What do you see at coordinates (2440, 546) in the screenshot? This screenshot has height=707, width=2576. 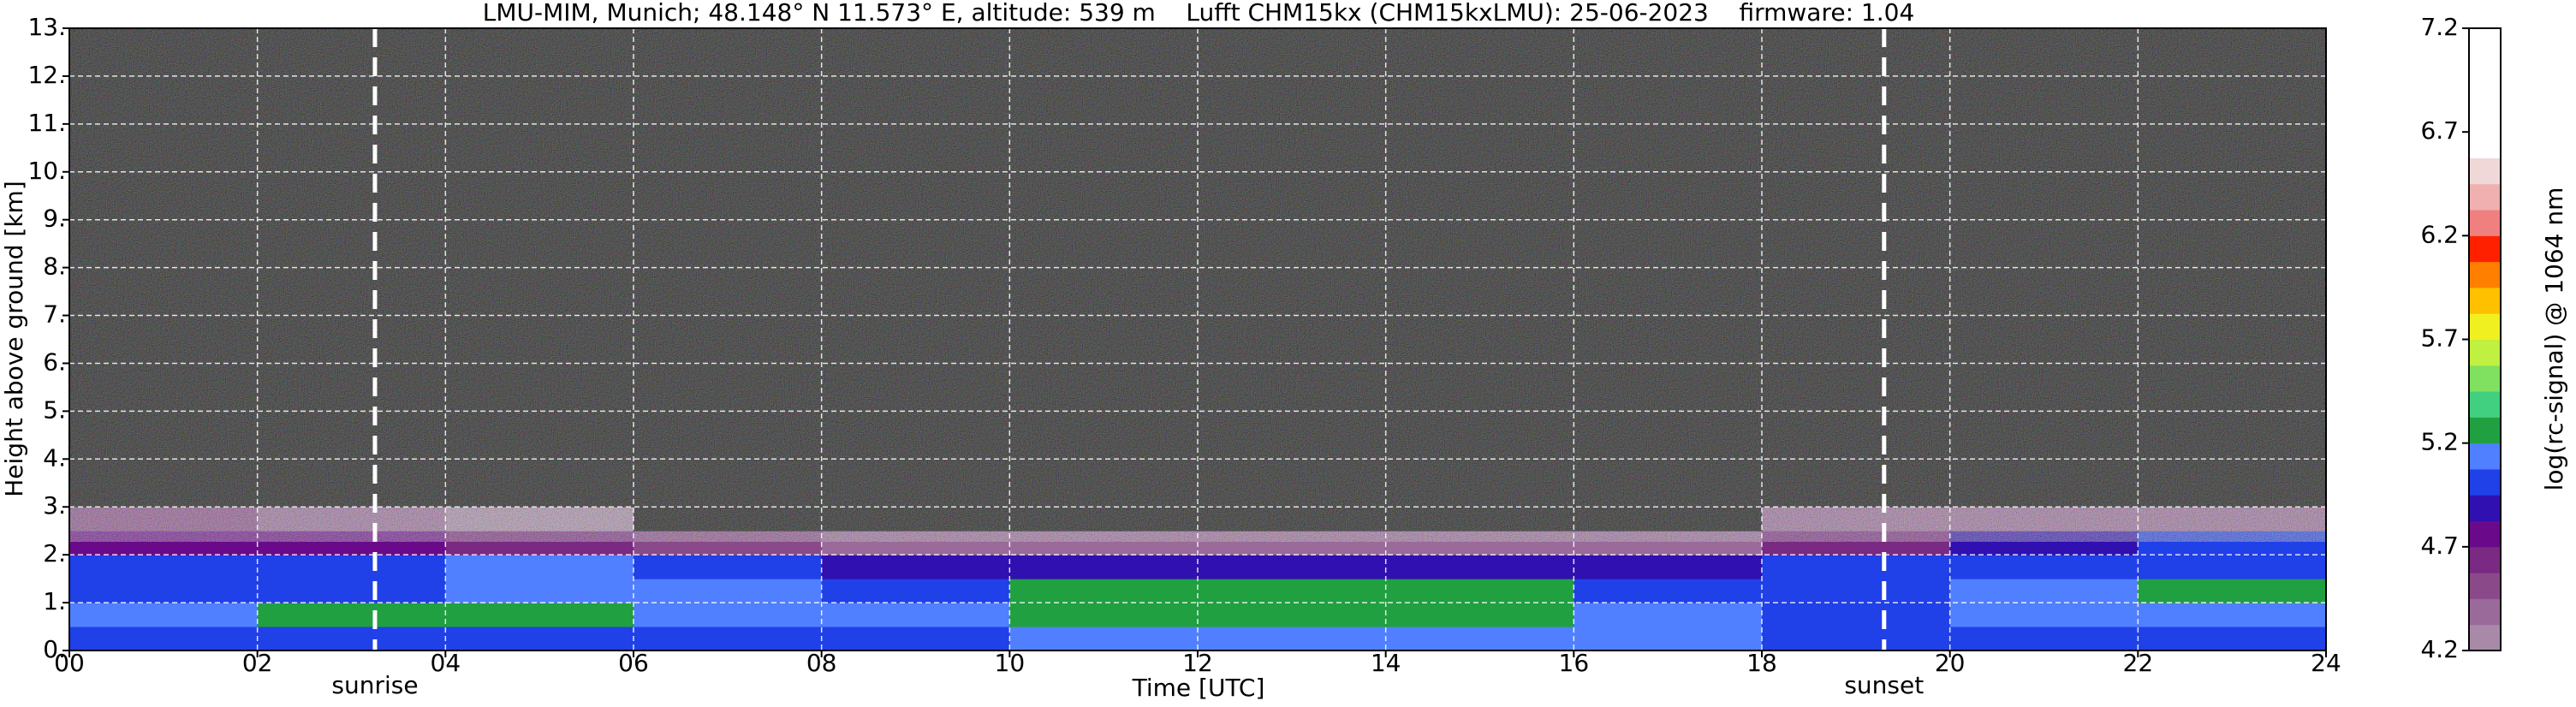 I see `colorbar-tick-label: 4.7` at bounding box center [2440, 546].